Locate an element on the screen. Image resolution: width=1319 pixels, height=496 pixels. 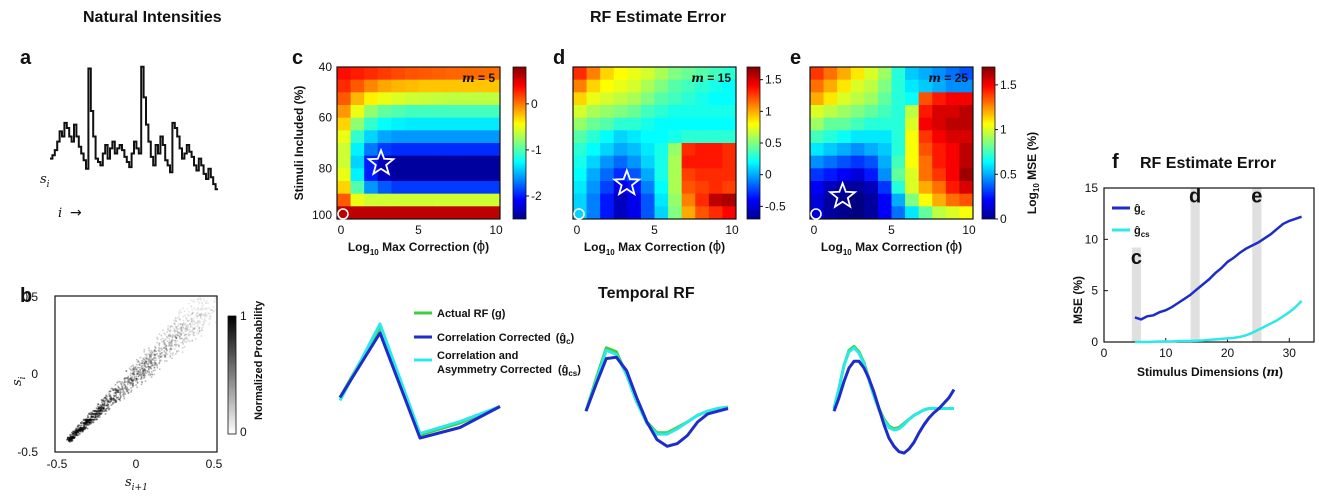
temporal-series-line is located at coordinates (894, 407).